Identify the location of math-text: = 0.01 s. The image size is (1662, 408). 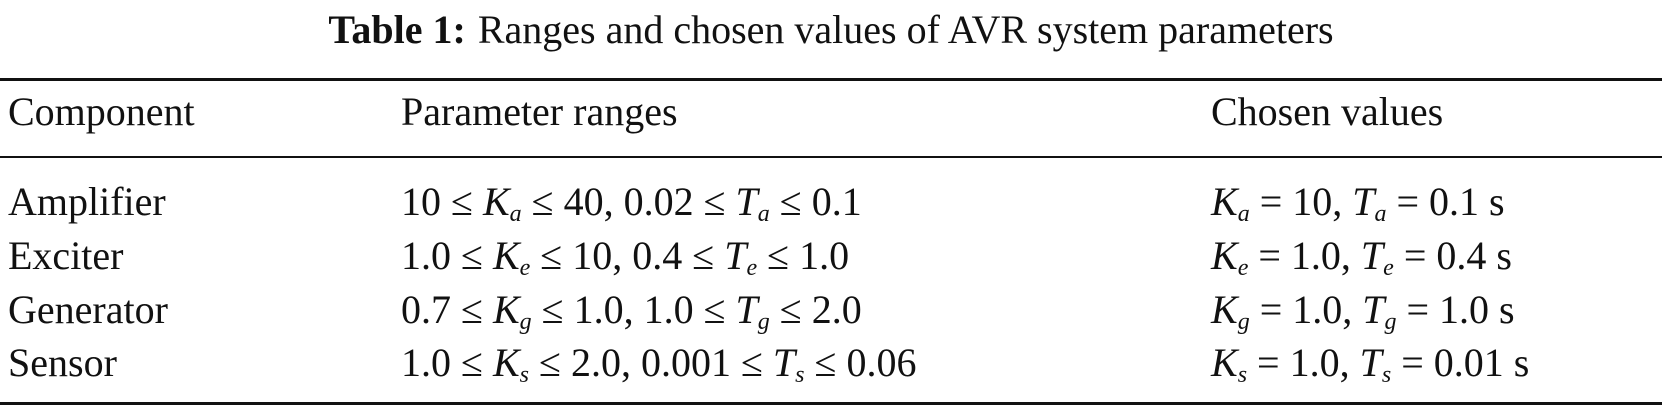
(1460, 362).